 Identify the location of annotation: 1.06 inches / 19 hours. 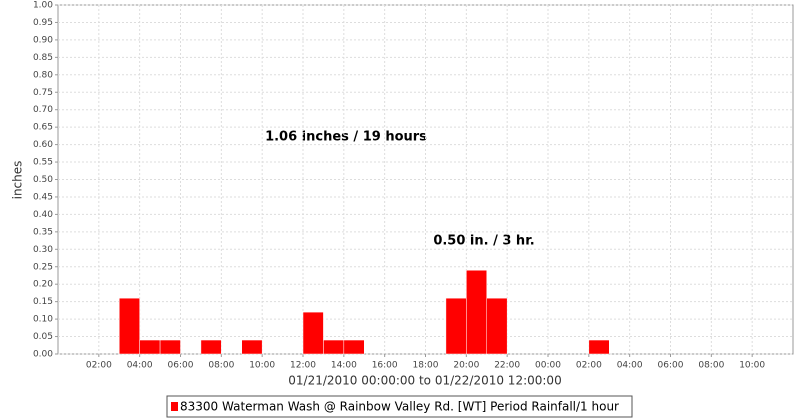
(346, 137).